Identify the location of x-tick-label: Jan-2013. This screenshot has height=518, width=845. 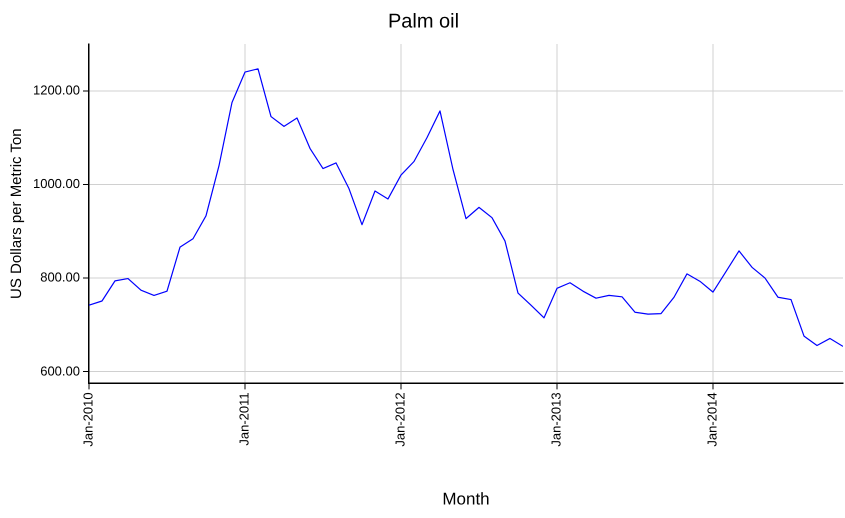
(556, 419).